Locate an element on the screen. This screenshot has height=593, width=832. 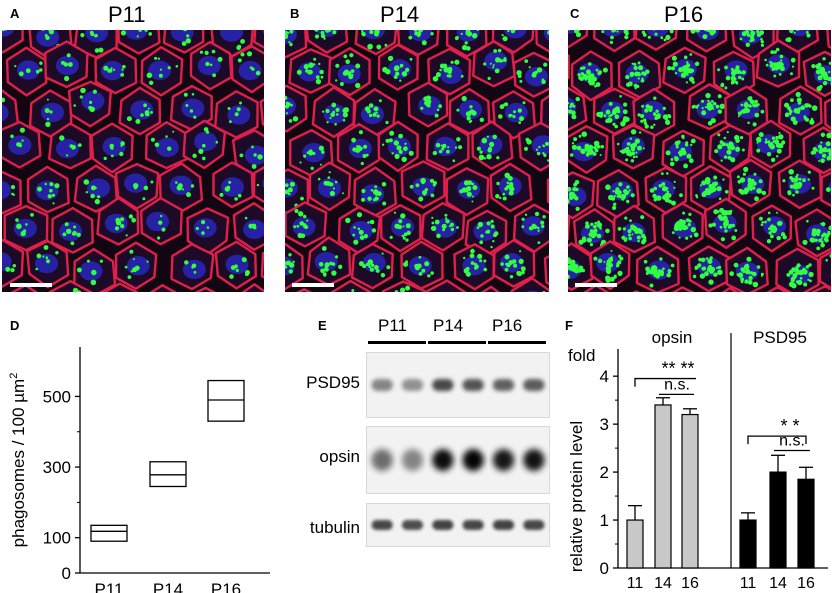
micrograph-canvas is located at coordinates (417, 161).